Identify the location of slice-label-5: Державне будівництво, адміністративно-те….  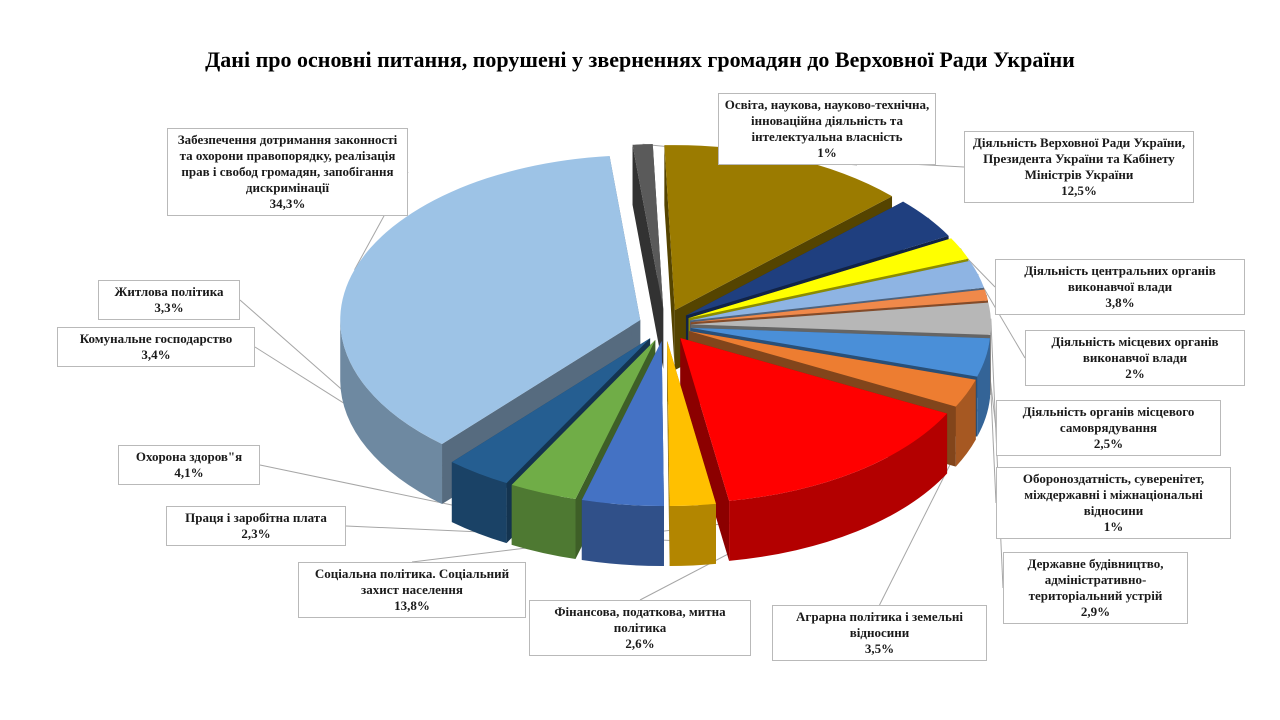
(1095, 588).